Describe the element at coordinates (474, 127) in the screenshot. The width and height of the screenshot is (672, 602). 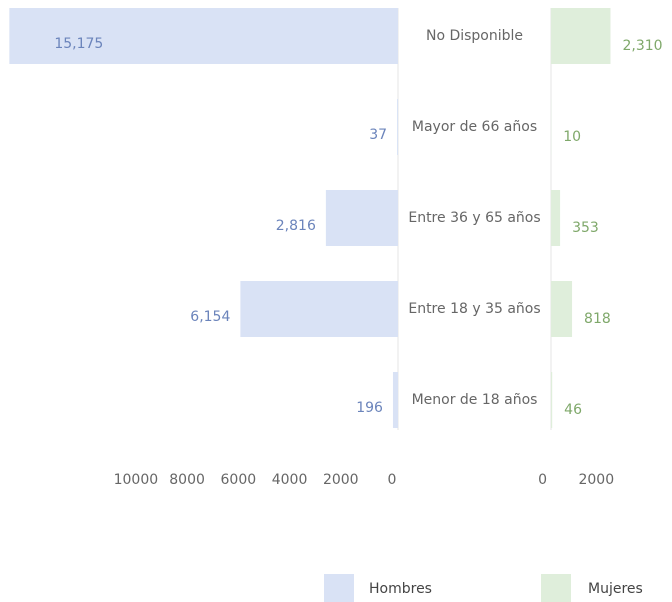
I see `category-label: Mayor de 66 años` at that location.